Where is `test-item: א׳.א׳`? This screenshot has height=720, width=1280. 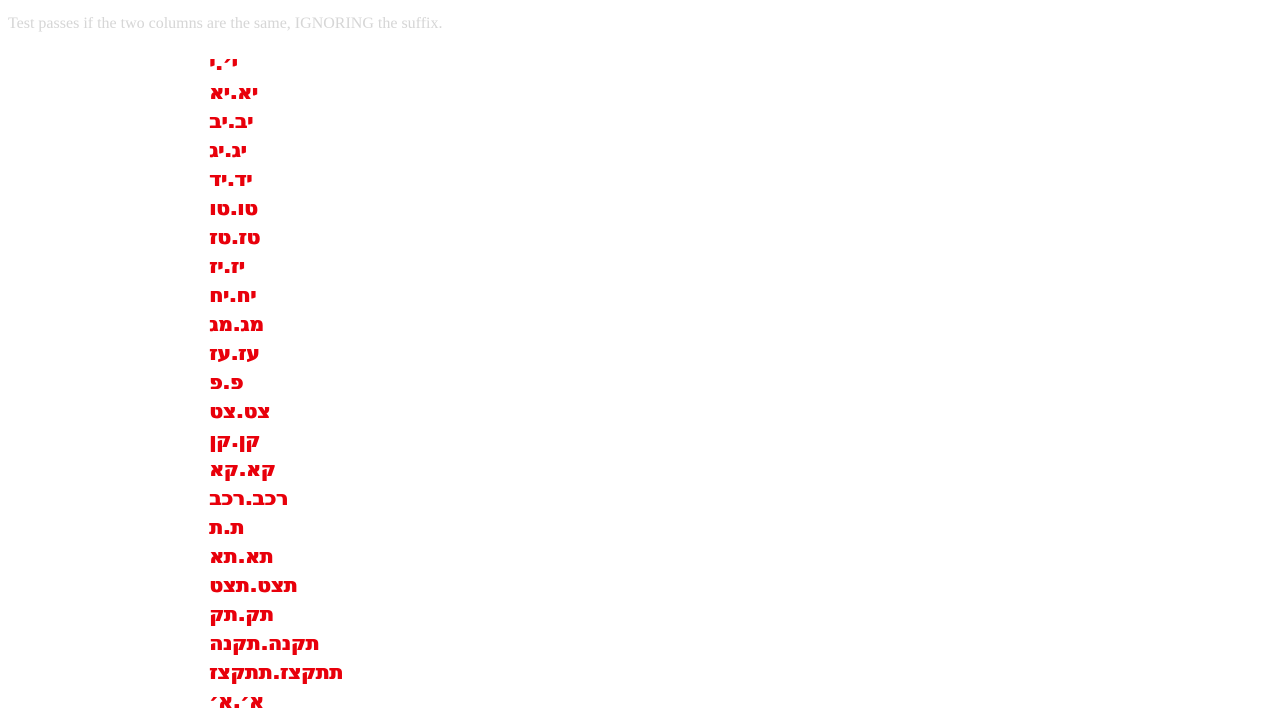
test-item: א׳.א׳ is located at coordinates (236, 701).